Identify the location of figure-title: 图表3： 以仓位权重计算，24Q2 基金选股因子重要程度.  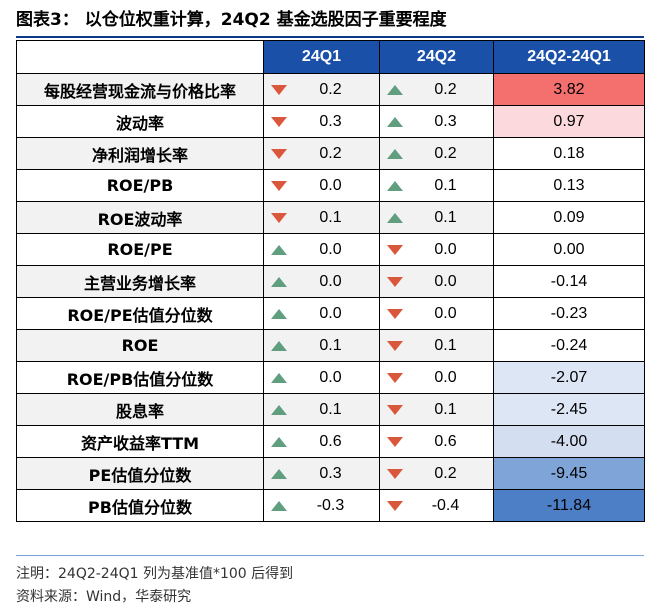
(231, 20).